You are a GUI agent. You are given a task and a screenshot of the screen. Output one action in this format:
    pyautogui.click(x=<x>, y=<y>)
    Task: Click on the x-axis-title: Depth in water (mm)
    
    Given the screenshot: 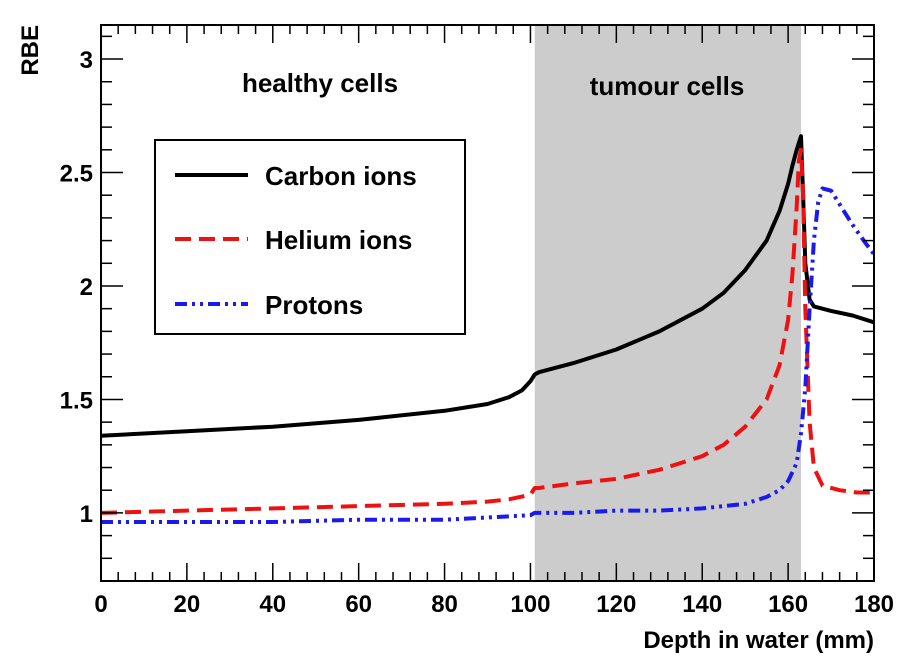 What is the action you would take?
    pyautogui.click(x=758, y=640)
    